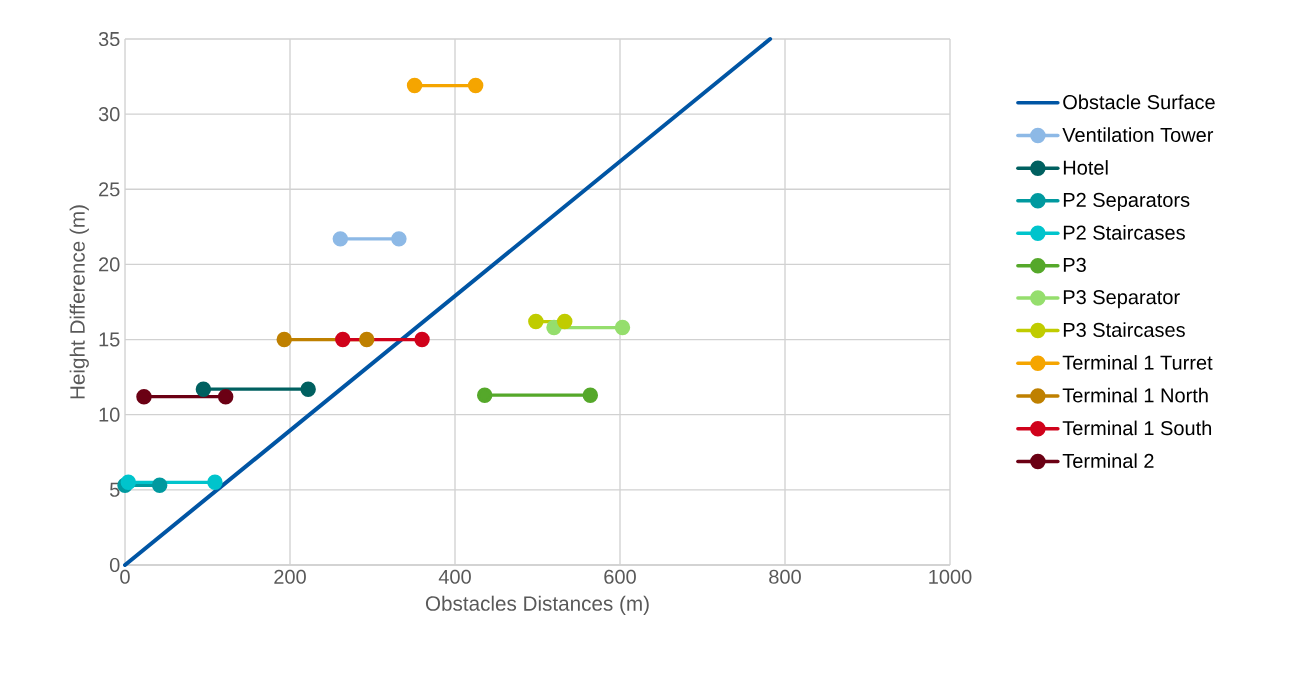 This screenshot has width=1290, height=675. What do you see at coordinates (114, 489) in the screenshot?
I see `y-tick-label: 5` at bounding box center [114, 489].